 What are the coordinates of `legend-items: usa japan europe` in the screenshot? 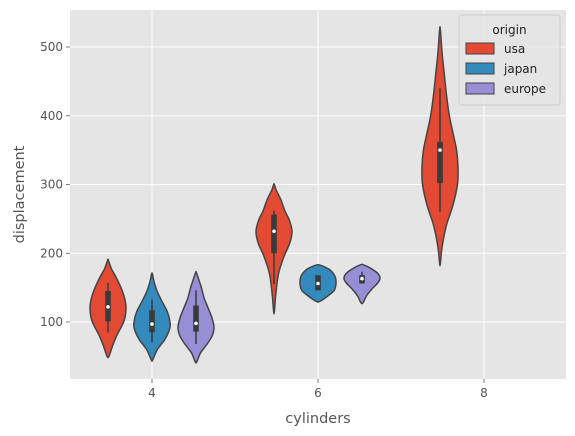 It's located at (505, 69).